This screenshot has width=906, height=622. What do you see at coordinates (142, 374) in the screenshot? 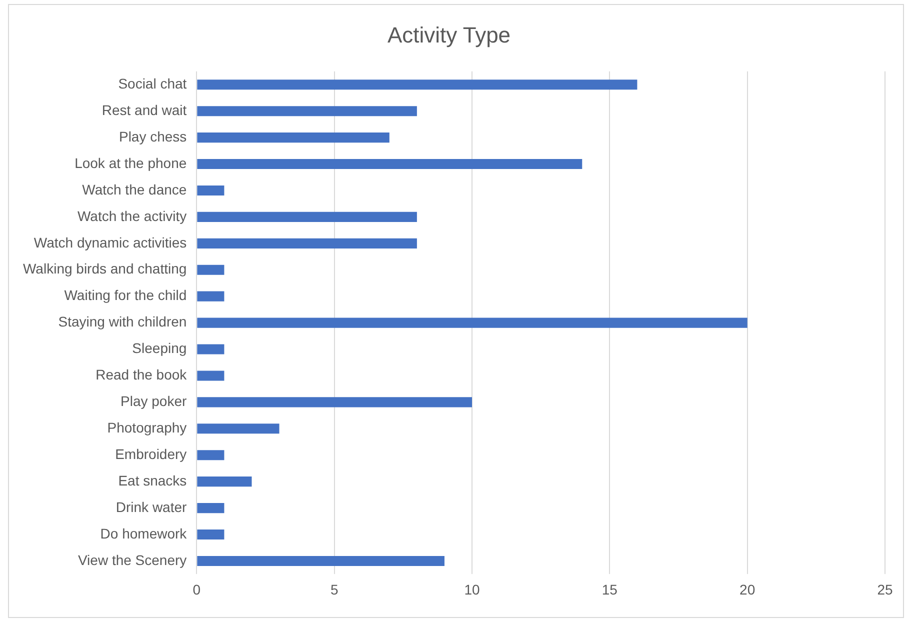
I see `y-tick-label: Read the book` at bounding box center [142, 374].